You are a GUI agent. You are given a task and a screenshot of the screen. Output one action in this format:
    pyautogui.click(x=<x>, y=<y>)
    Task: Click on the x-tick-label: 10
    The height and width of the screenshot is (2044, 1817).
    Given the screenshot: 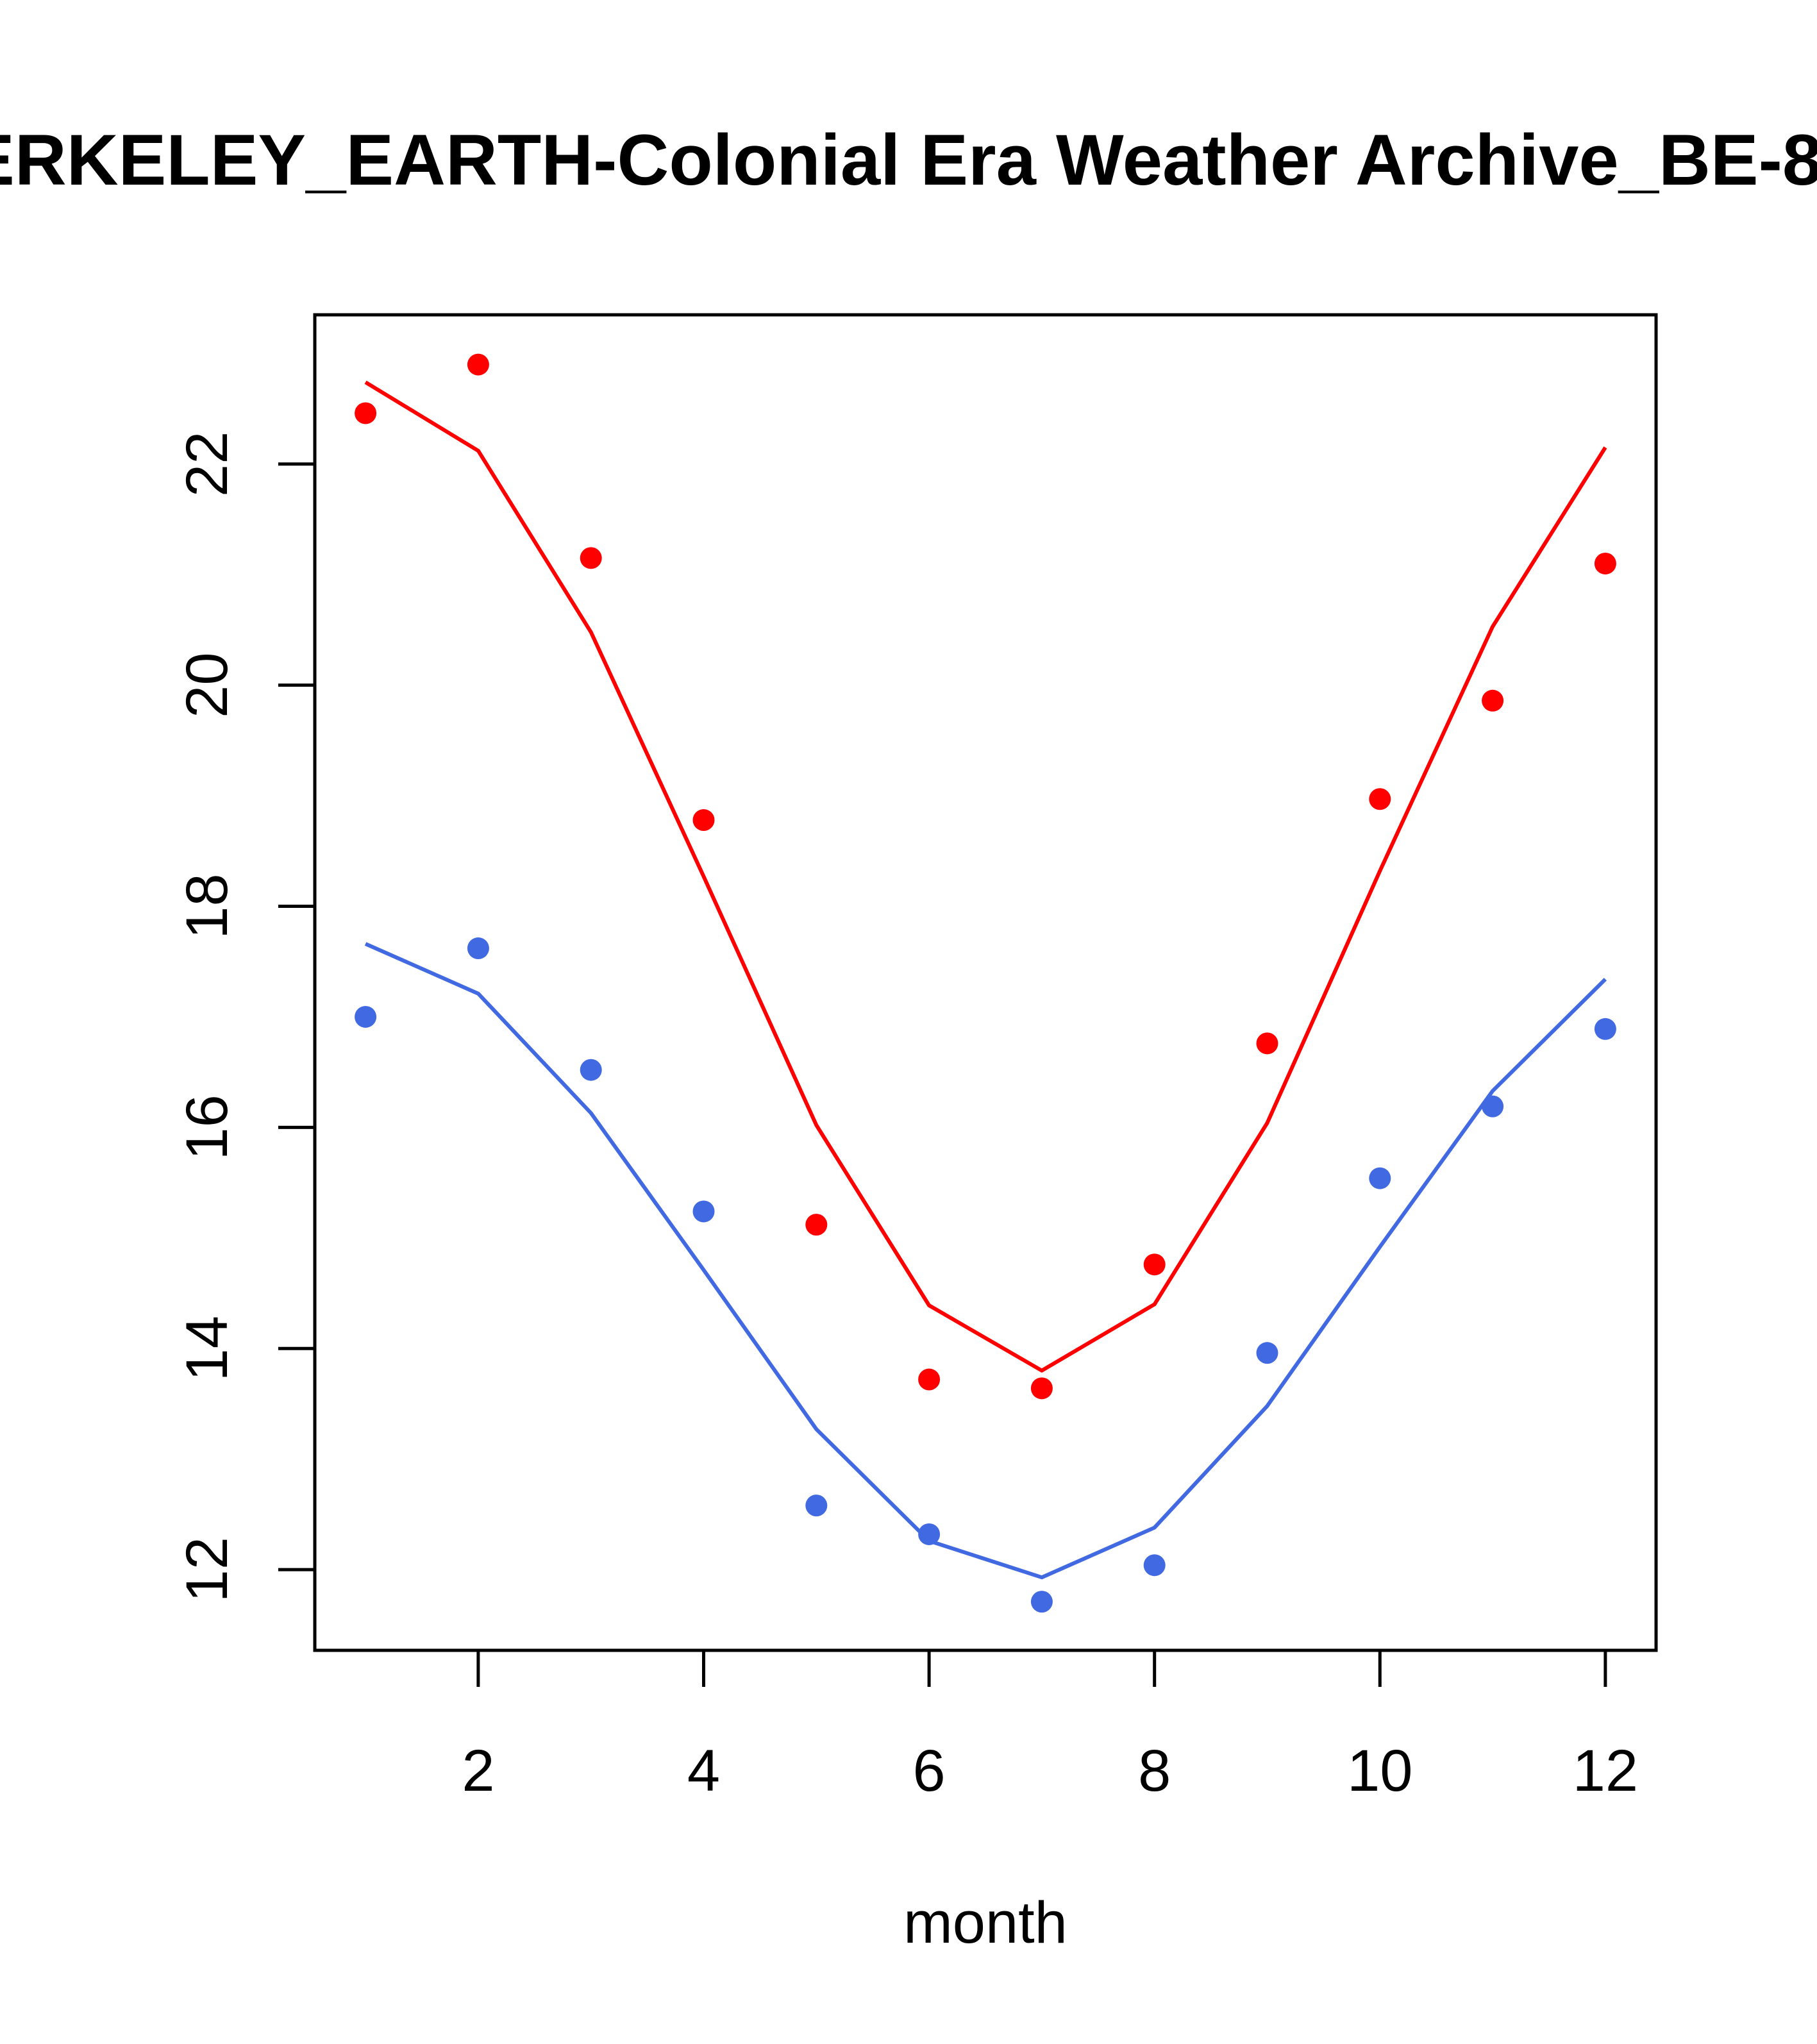 What is the action you would take?
    pyautogui.click(x=1379, y=1771)
    